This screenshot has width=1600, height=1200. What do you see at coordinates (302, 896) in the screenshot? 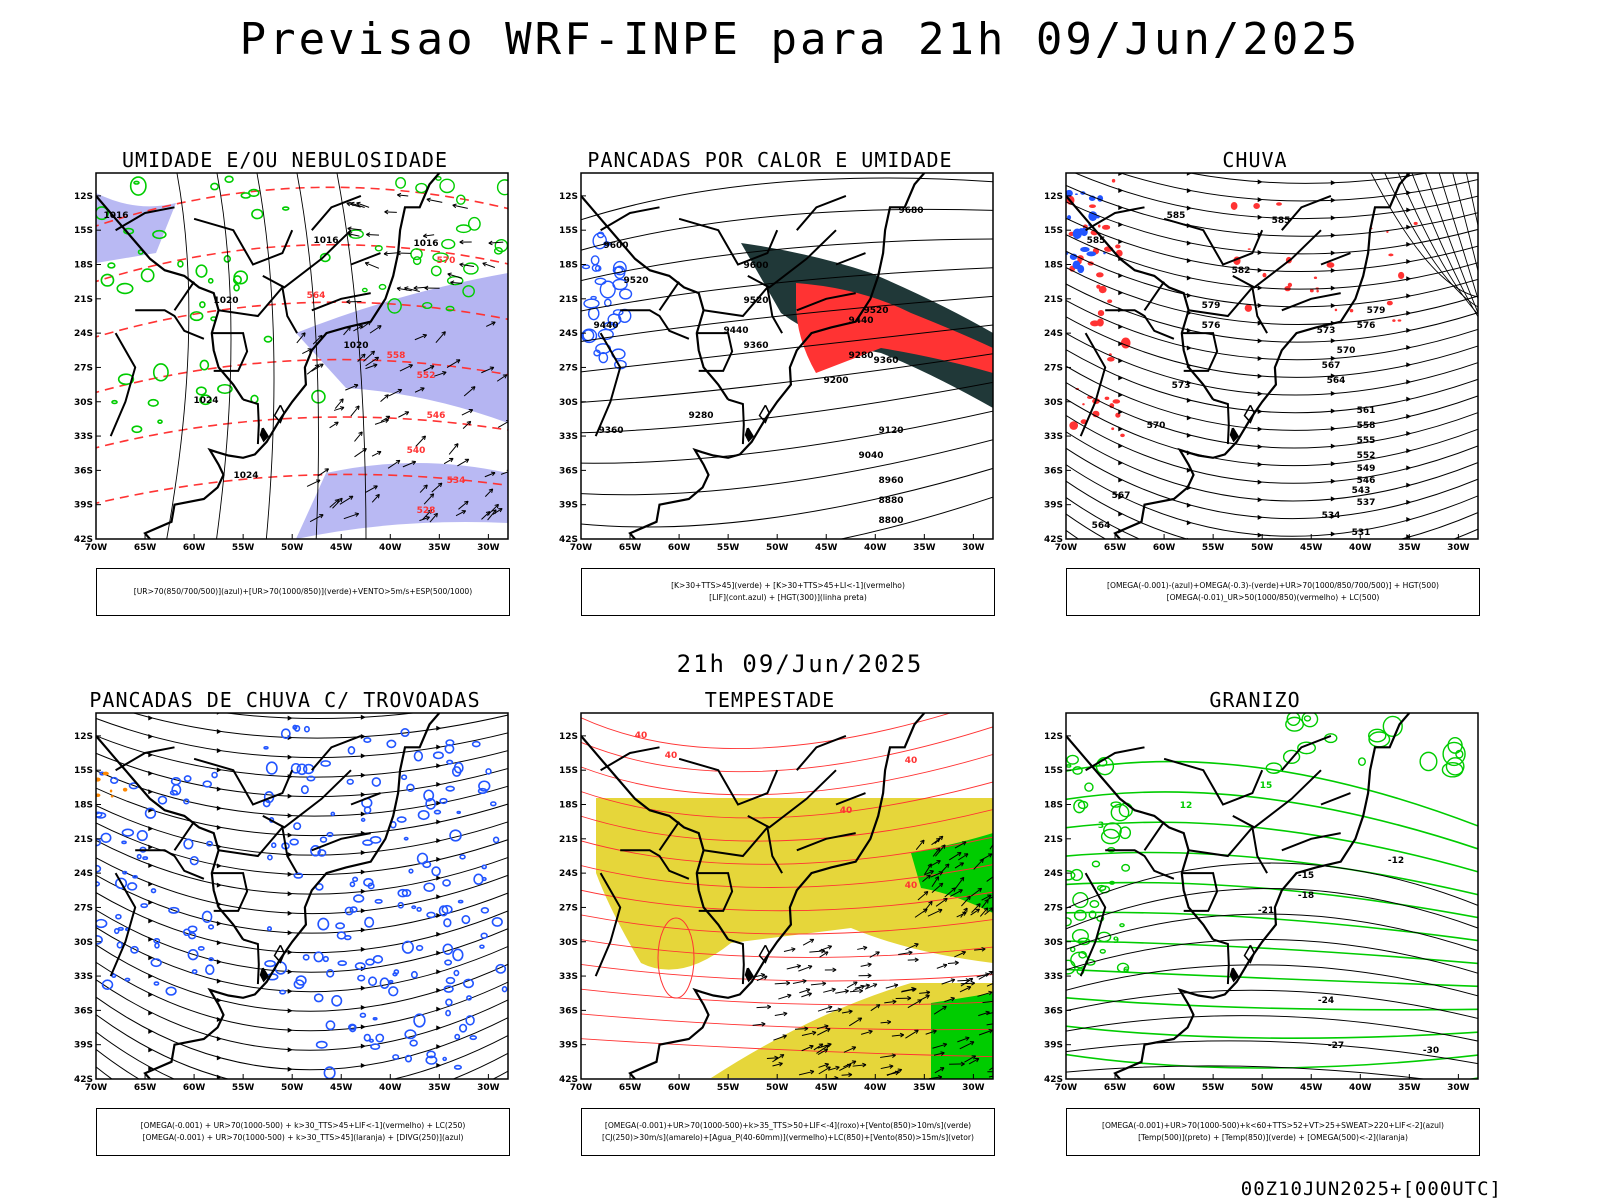
I see `map-layer` at bounding box center [302, 896].